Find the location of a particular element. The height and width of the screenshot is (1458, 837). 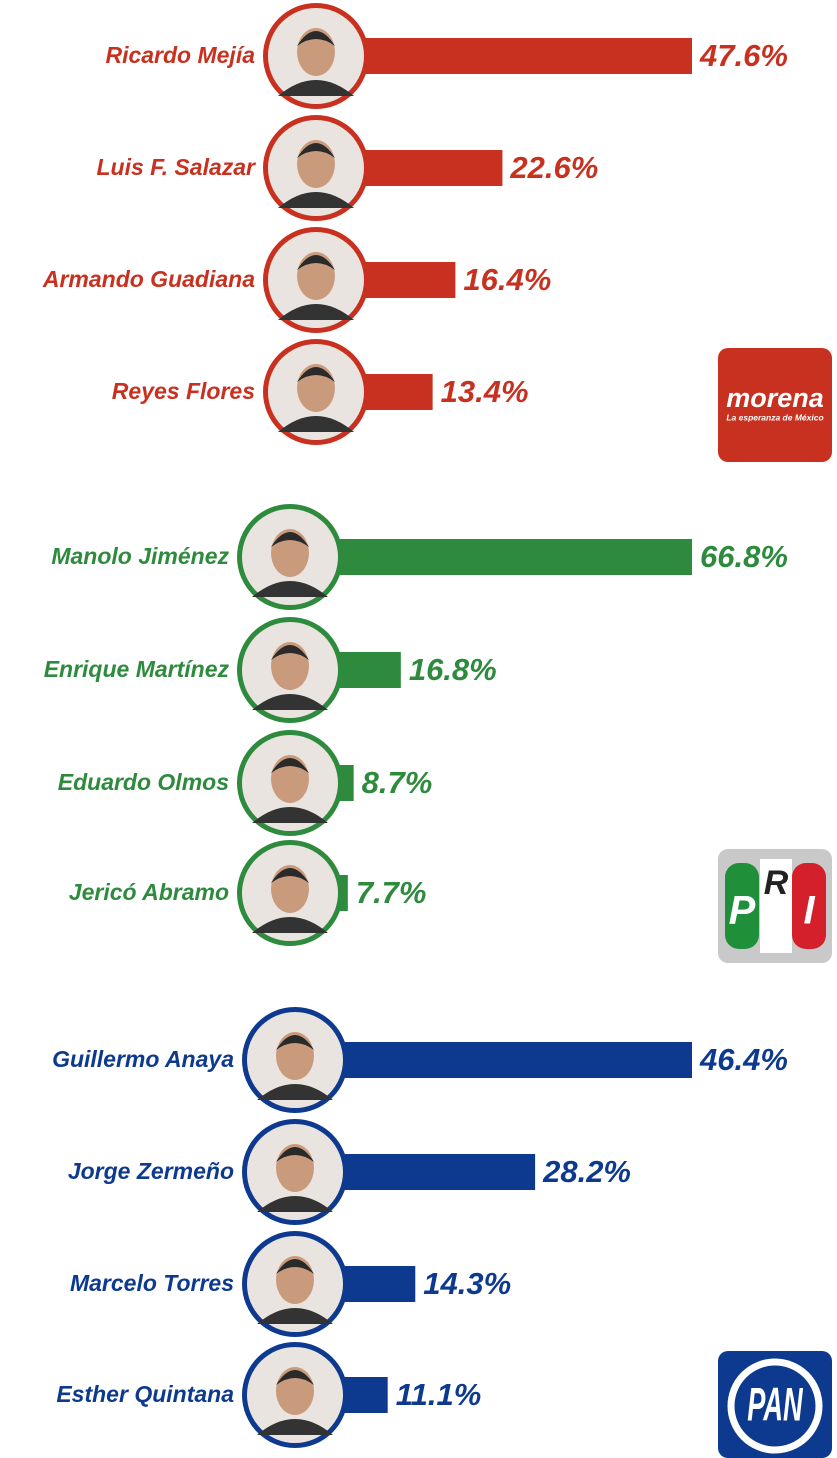

value-label: 16.4% is located at coordinates (507, 279).